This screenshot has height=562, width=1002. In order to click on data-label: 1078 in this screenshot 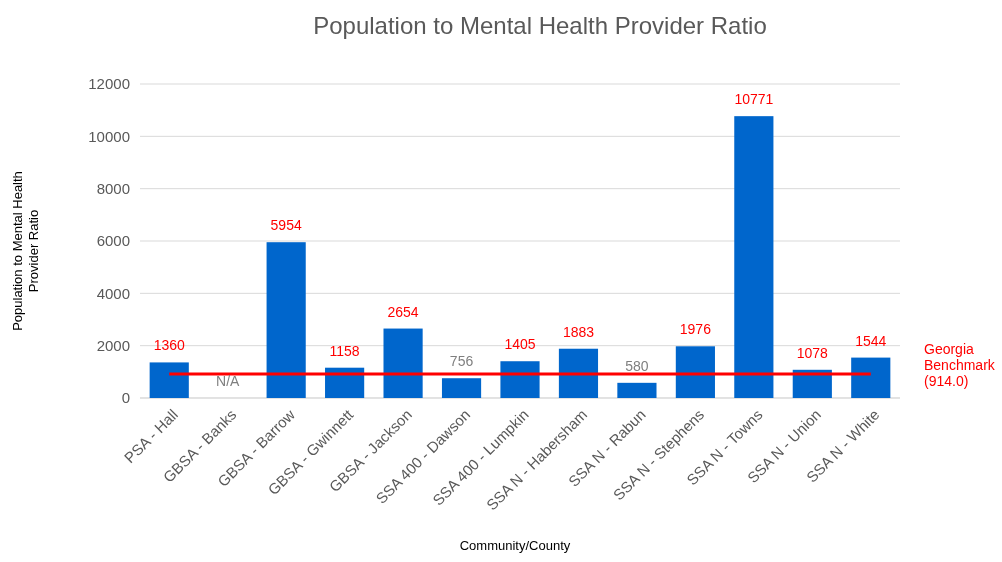, I will do `click(812, 352)`.